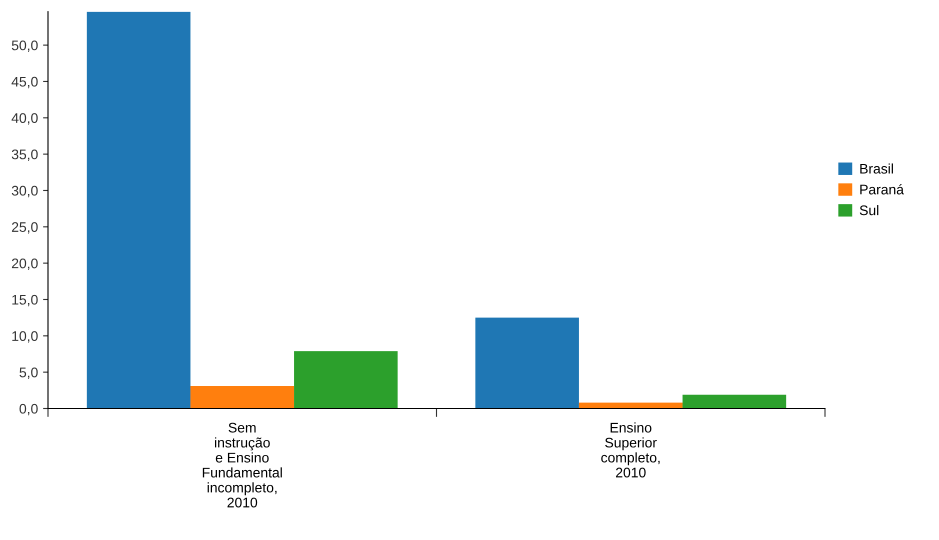 The height and width of the screenshot is (540, 939). What do you see at coordinates (25, 228) in the screenshot?
I see `y-tick-label: 25,0` at bounding box center [25, 228].